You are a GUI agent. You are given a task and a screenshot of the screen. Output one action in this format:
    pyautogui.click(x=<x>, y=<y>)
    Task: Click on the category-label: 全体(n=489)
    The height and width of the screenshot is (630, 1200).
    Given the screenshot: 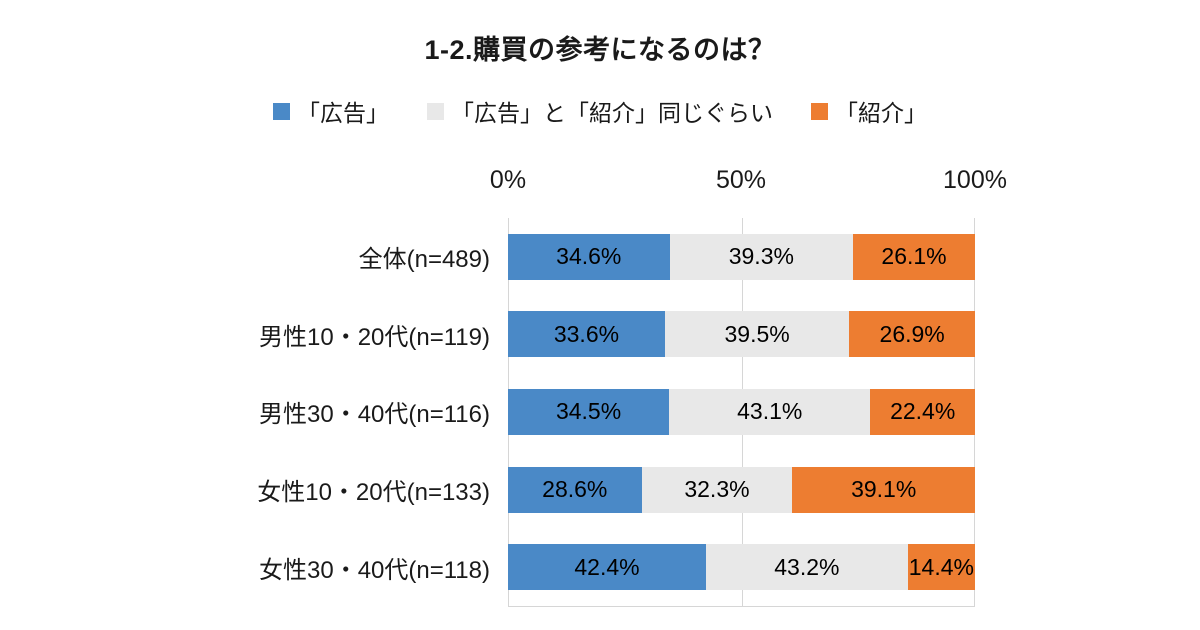 What is the action you would take?
    pyautogui.click(x=424, y=260)
    